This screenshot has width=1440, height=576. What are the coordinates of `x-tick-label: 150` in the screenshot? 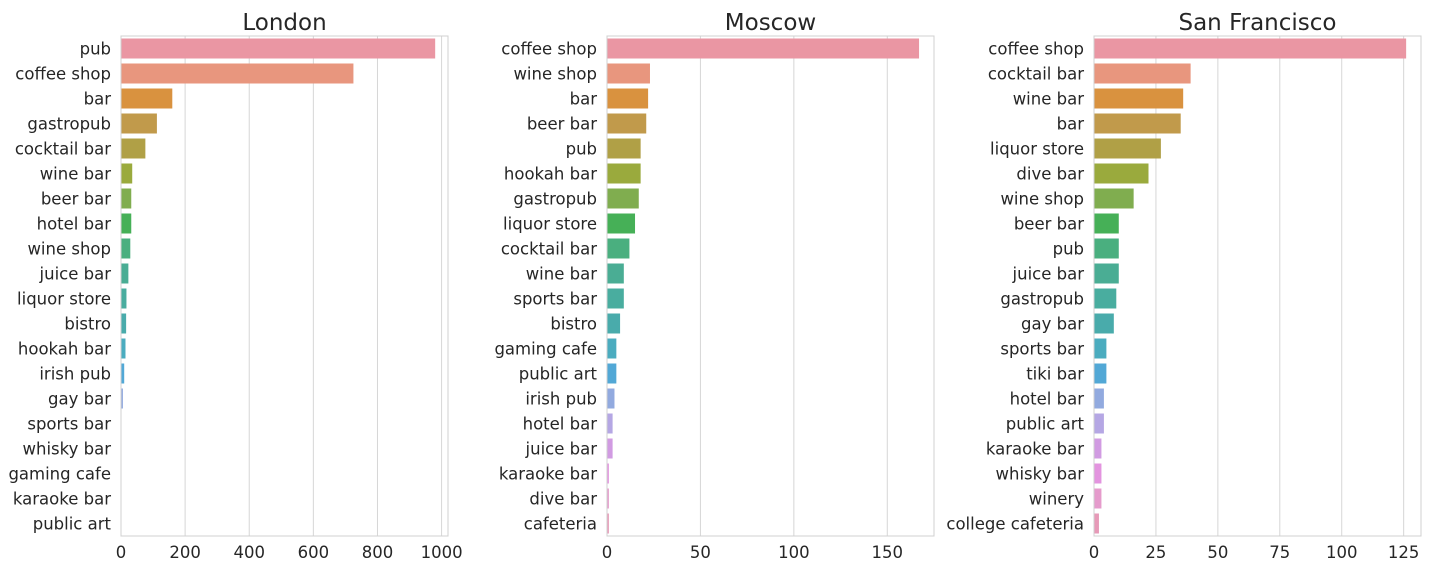 It's located at (888, 552).